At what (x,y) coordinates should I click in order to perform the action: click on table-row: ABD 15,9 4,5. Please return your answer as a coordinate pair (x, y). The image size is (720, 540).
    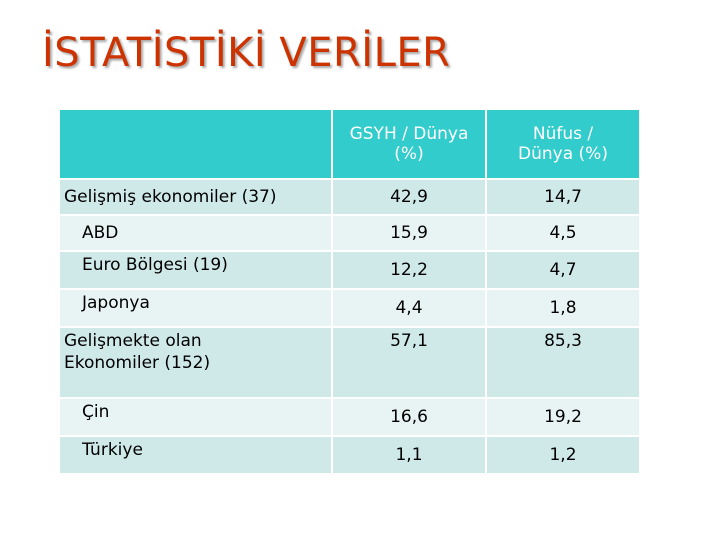
    Looking at the image, I should click on (350, 233).